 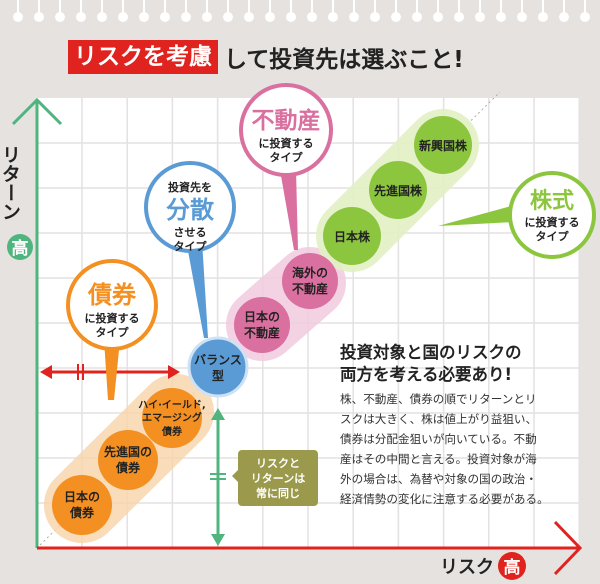 What do you see at coordinates (467, 567) in the screenshot?
I see `risk-axis-label: リスク` at bounding box center [467, 567].